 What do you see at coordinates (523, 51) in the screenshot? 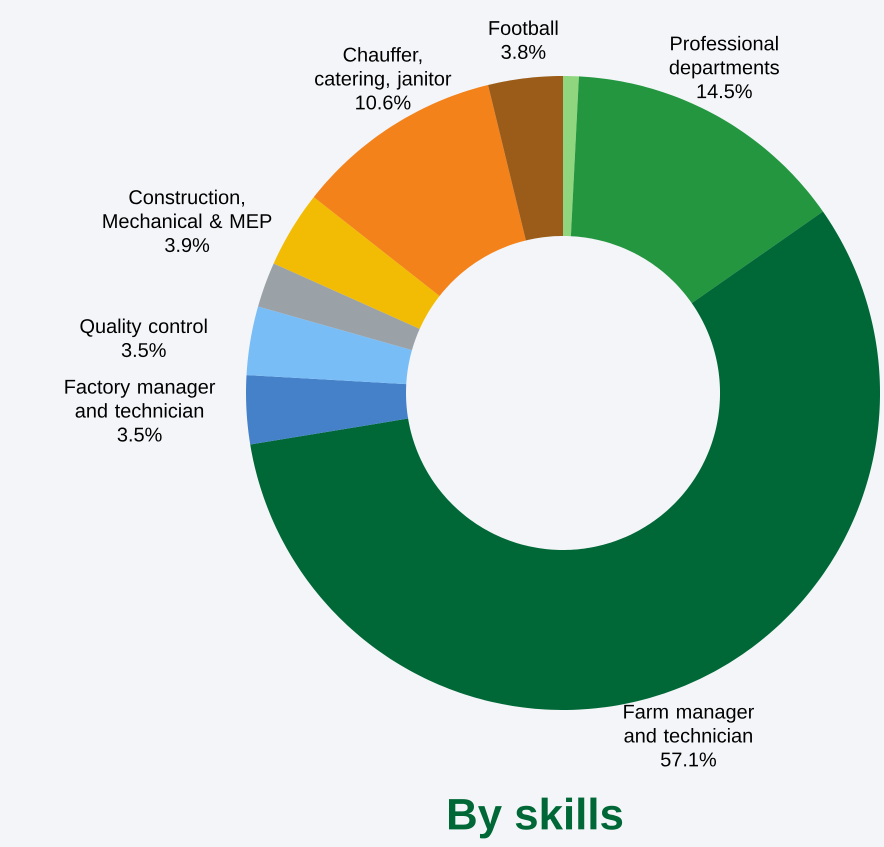
I see `data-label: 3.8%` at bounding box center [523, 51].